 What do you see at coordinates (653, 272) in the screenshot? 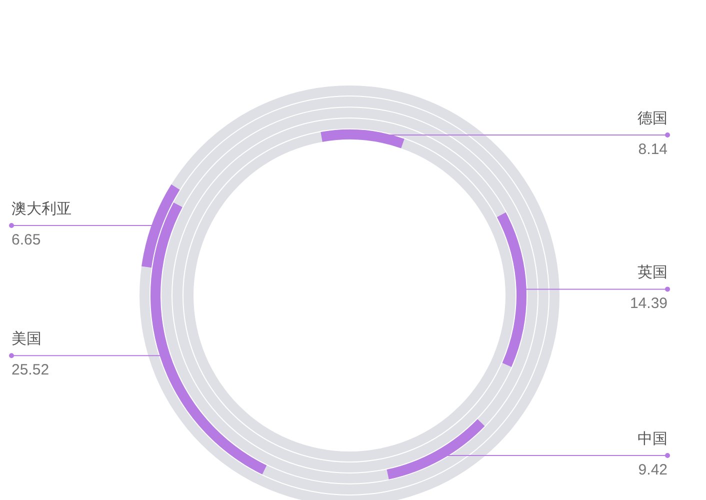
I see `category-label: 英国` at bounding box center [653, 272].